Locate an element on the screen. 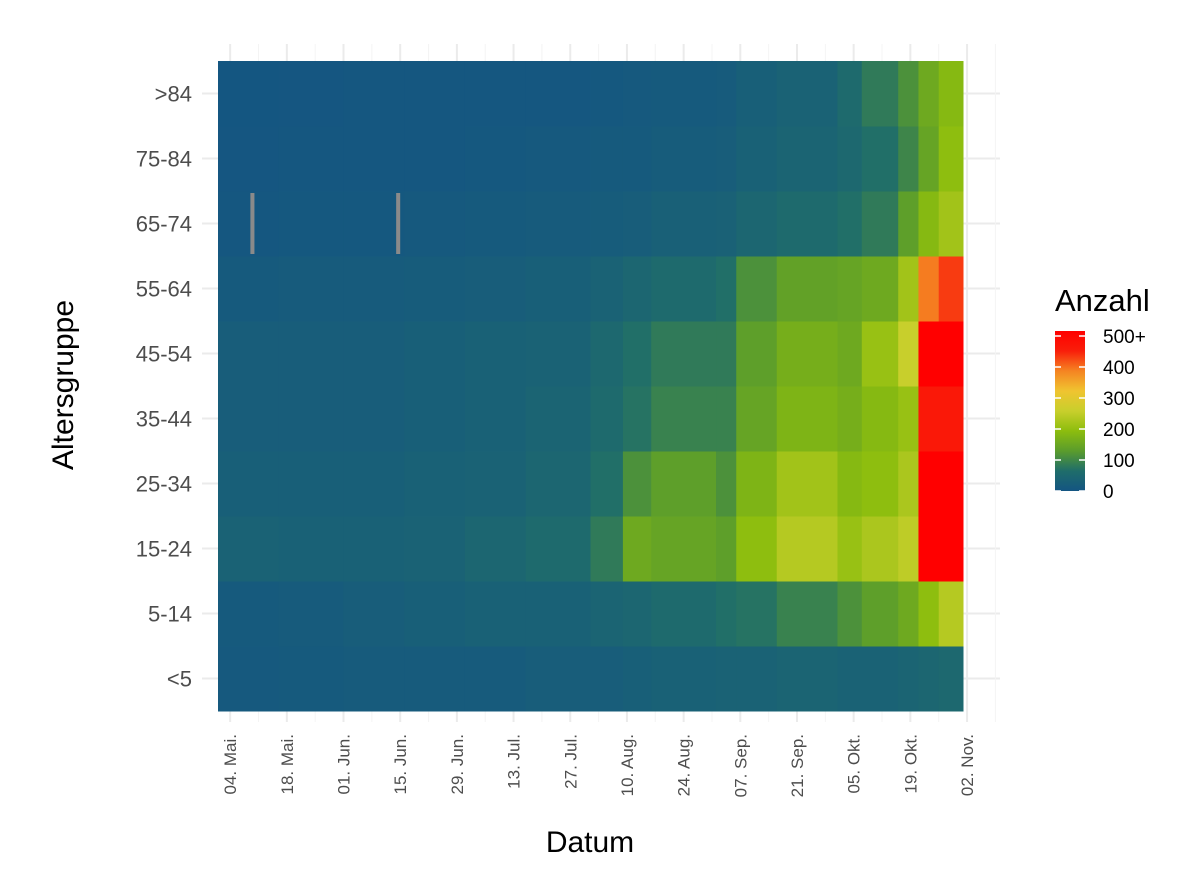 This screenshot has height=883, width=1200. y-tick-label: 35-44 is located at coordinates (164, 419).